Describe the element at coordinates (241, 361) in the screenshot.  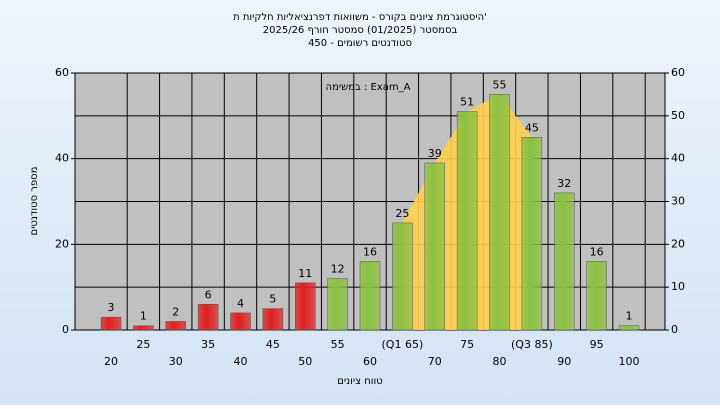
I see `x-tick-label: 40` at that location.